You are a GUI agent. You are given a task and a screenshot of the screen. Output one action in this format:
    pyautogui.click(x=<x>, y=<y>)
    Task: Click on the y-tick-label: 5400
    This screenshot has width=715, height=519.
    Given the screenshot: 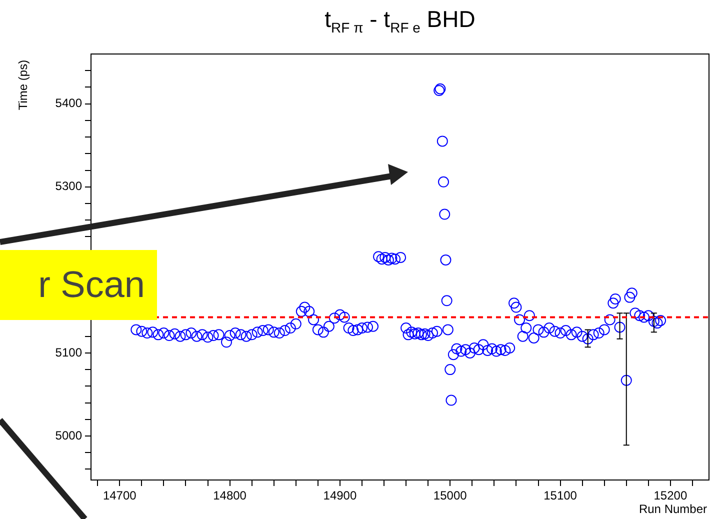 What is the action you would take?
    pyautogui.click(x=68, y=103)
    